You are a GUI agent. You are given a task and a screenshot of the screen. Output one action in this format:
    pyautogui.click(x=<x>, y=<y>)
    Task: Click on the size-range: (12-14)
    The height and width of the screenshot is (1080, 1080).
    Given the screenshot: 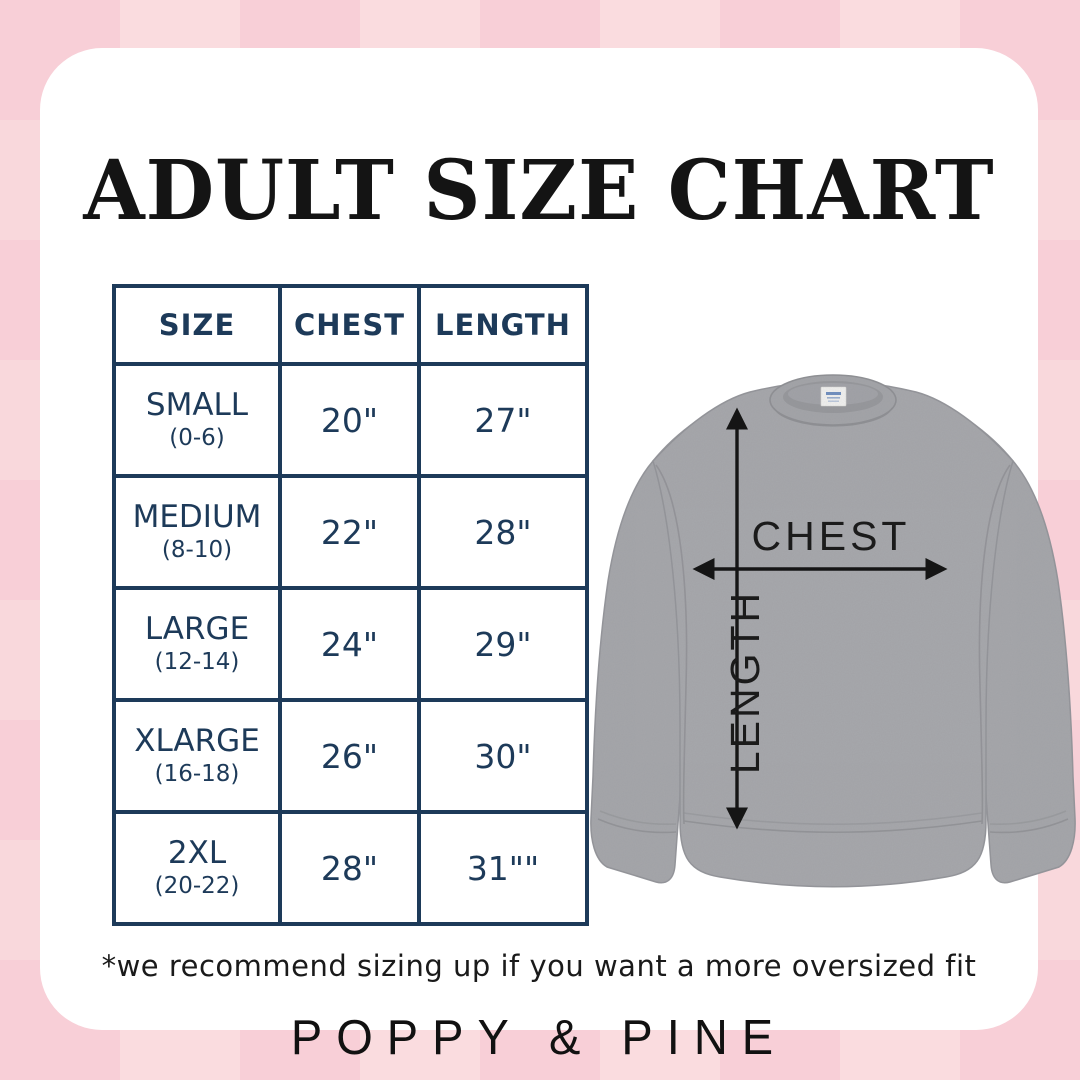 What is the action you would take?
    pyautogui.click(x=197, y=661)
    